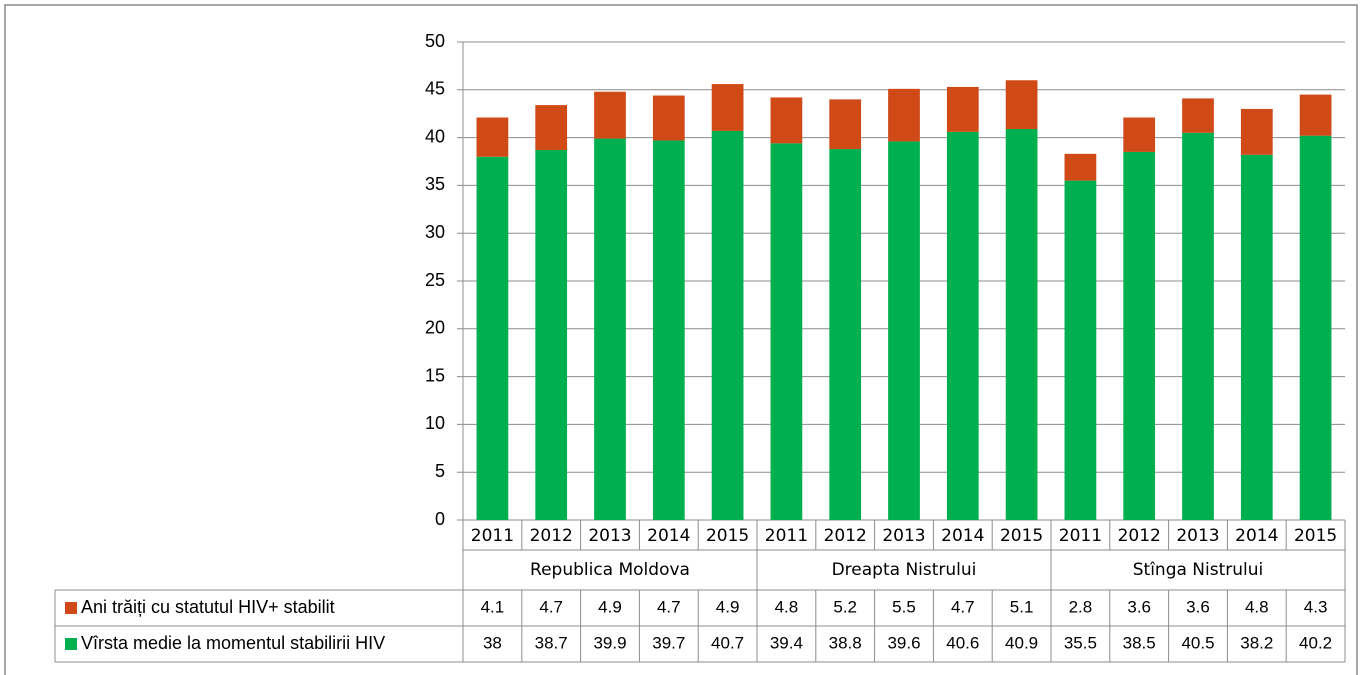 The height and width of the screenshot is (675, 1362). What do you see at coordinates (435, 423) in the screenshot?
I see `y-tick-label: 10` at bounding box center [435, 423].